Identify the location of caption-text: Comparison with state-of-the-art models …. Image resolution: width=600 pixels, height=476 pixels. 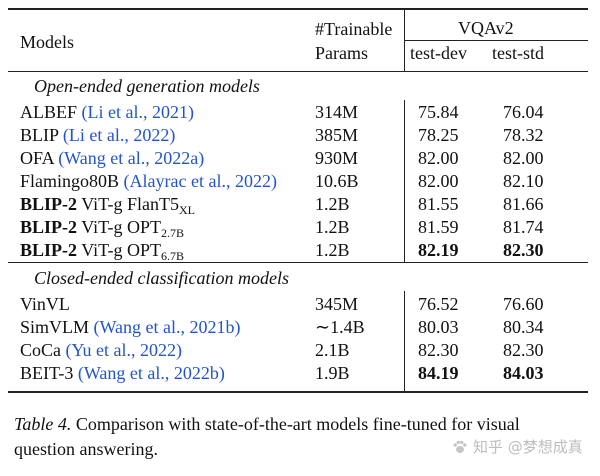
(267, 436).